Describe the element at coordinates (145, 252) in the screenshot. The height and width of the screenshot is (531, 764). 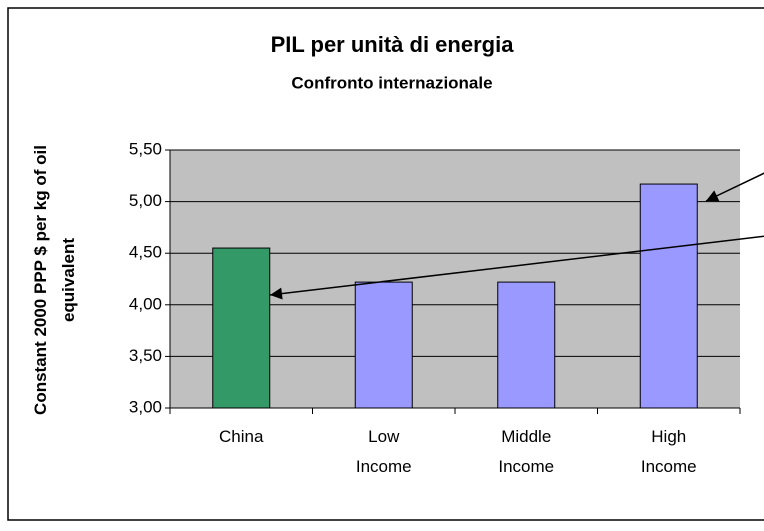
I see `y-tick-label: 4,50` at that location.